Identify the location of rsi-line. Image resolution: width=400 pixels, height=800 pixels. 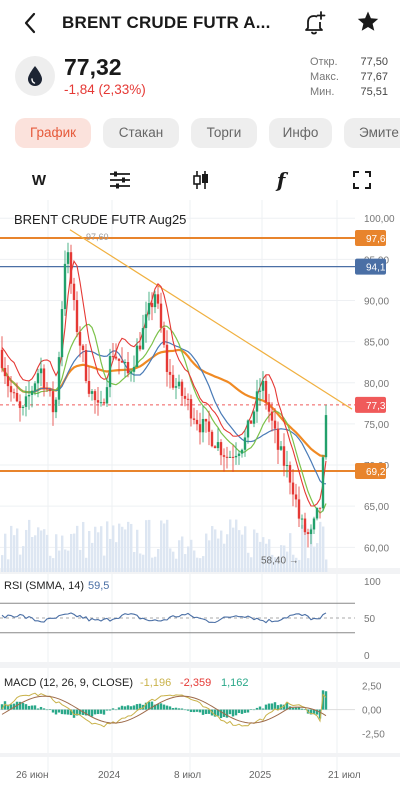
(164, 618).